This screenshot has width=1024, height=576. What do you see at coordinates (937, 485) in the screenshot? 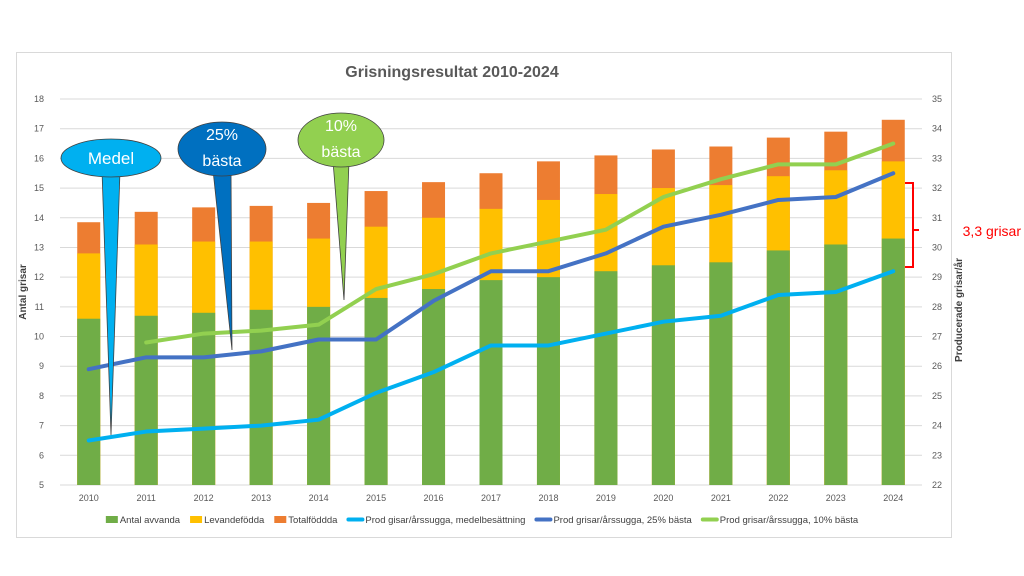
I see `y2-tick-label: 22` at bounding box center [937, 485].